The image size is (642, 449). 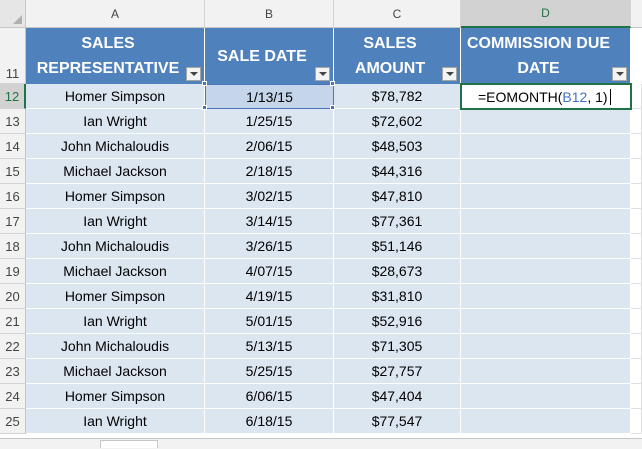 What do you see at coordinates (397, 14) in the screenshot?
I see `column-header-c: C` at bounding box center [397, 14].